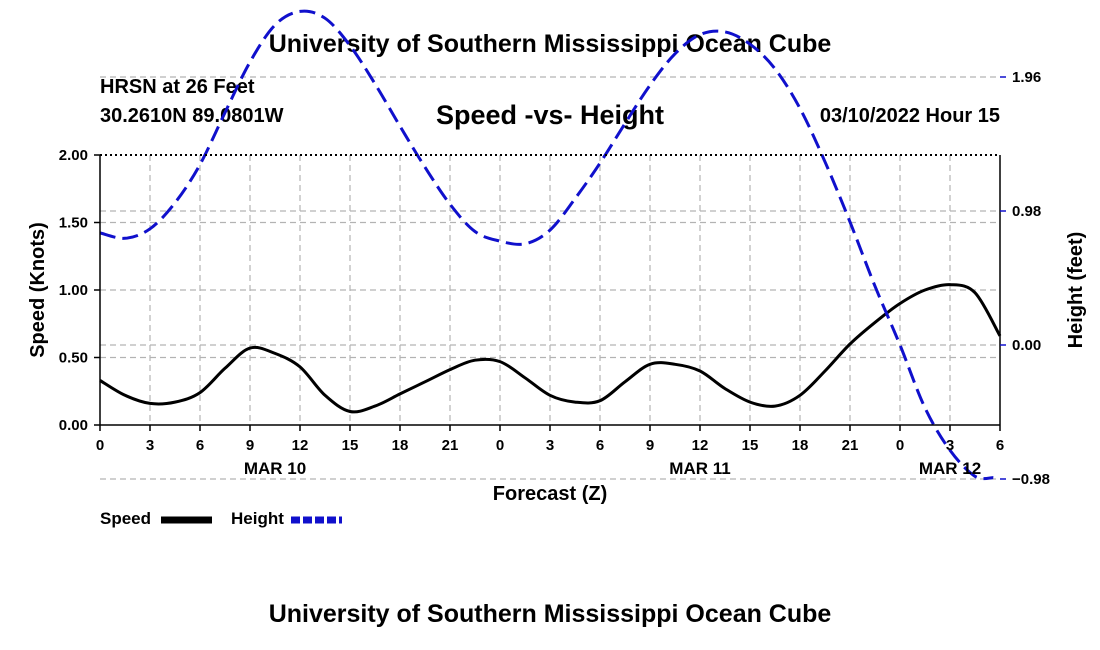 Image resolution: width=1100 pixels, height=650 pixels. I want to click on x-date-label: MAR 11, so click(699, 468).